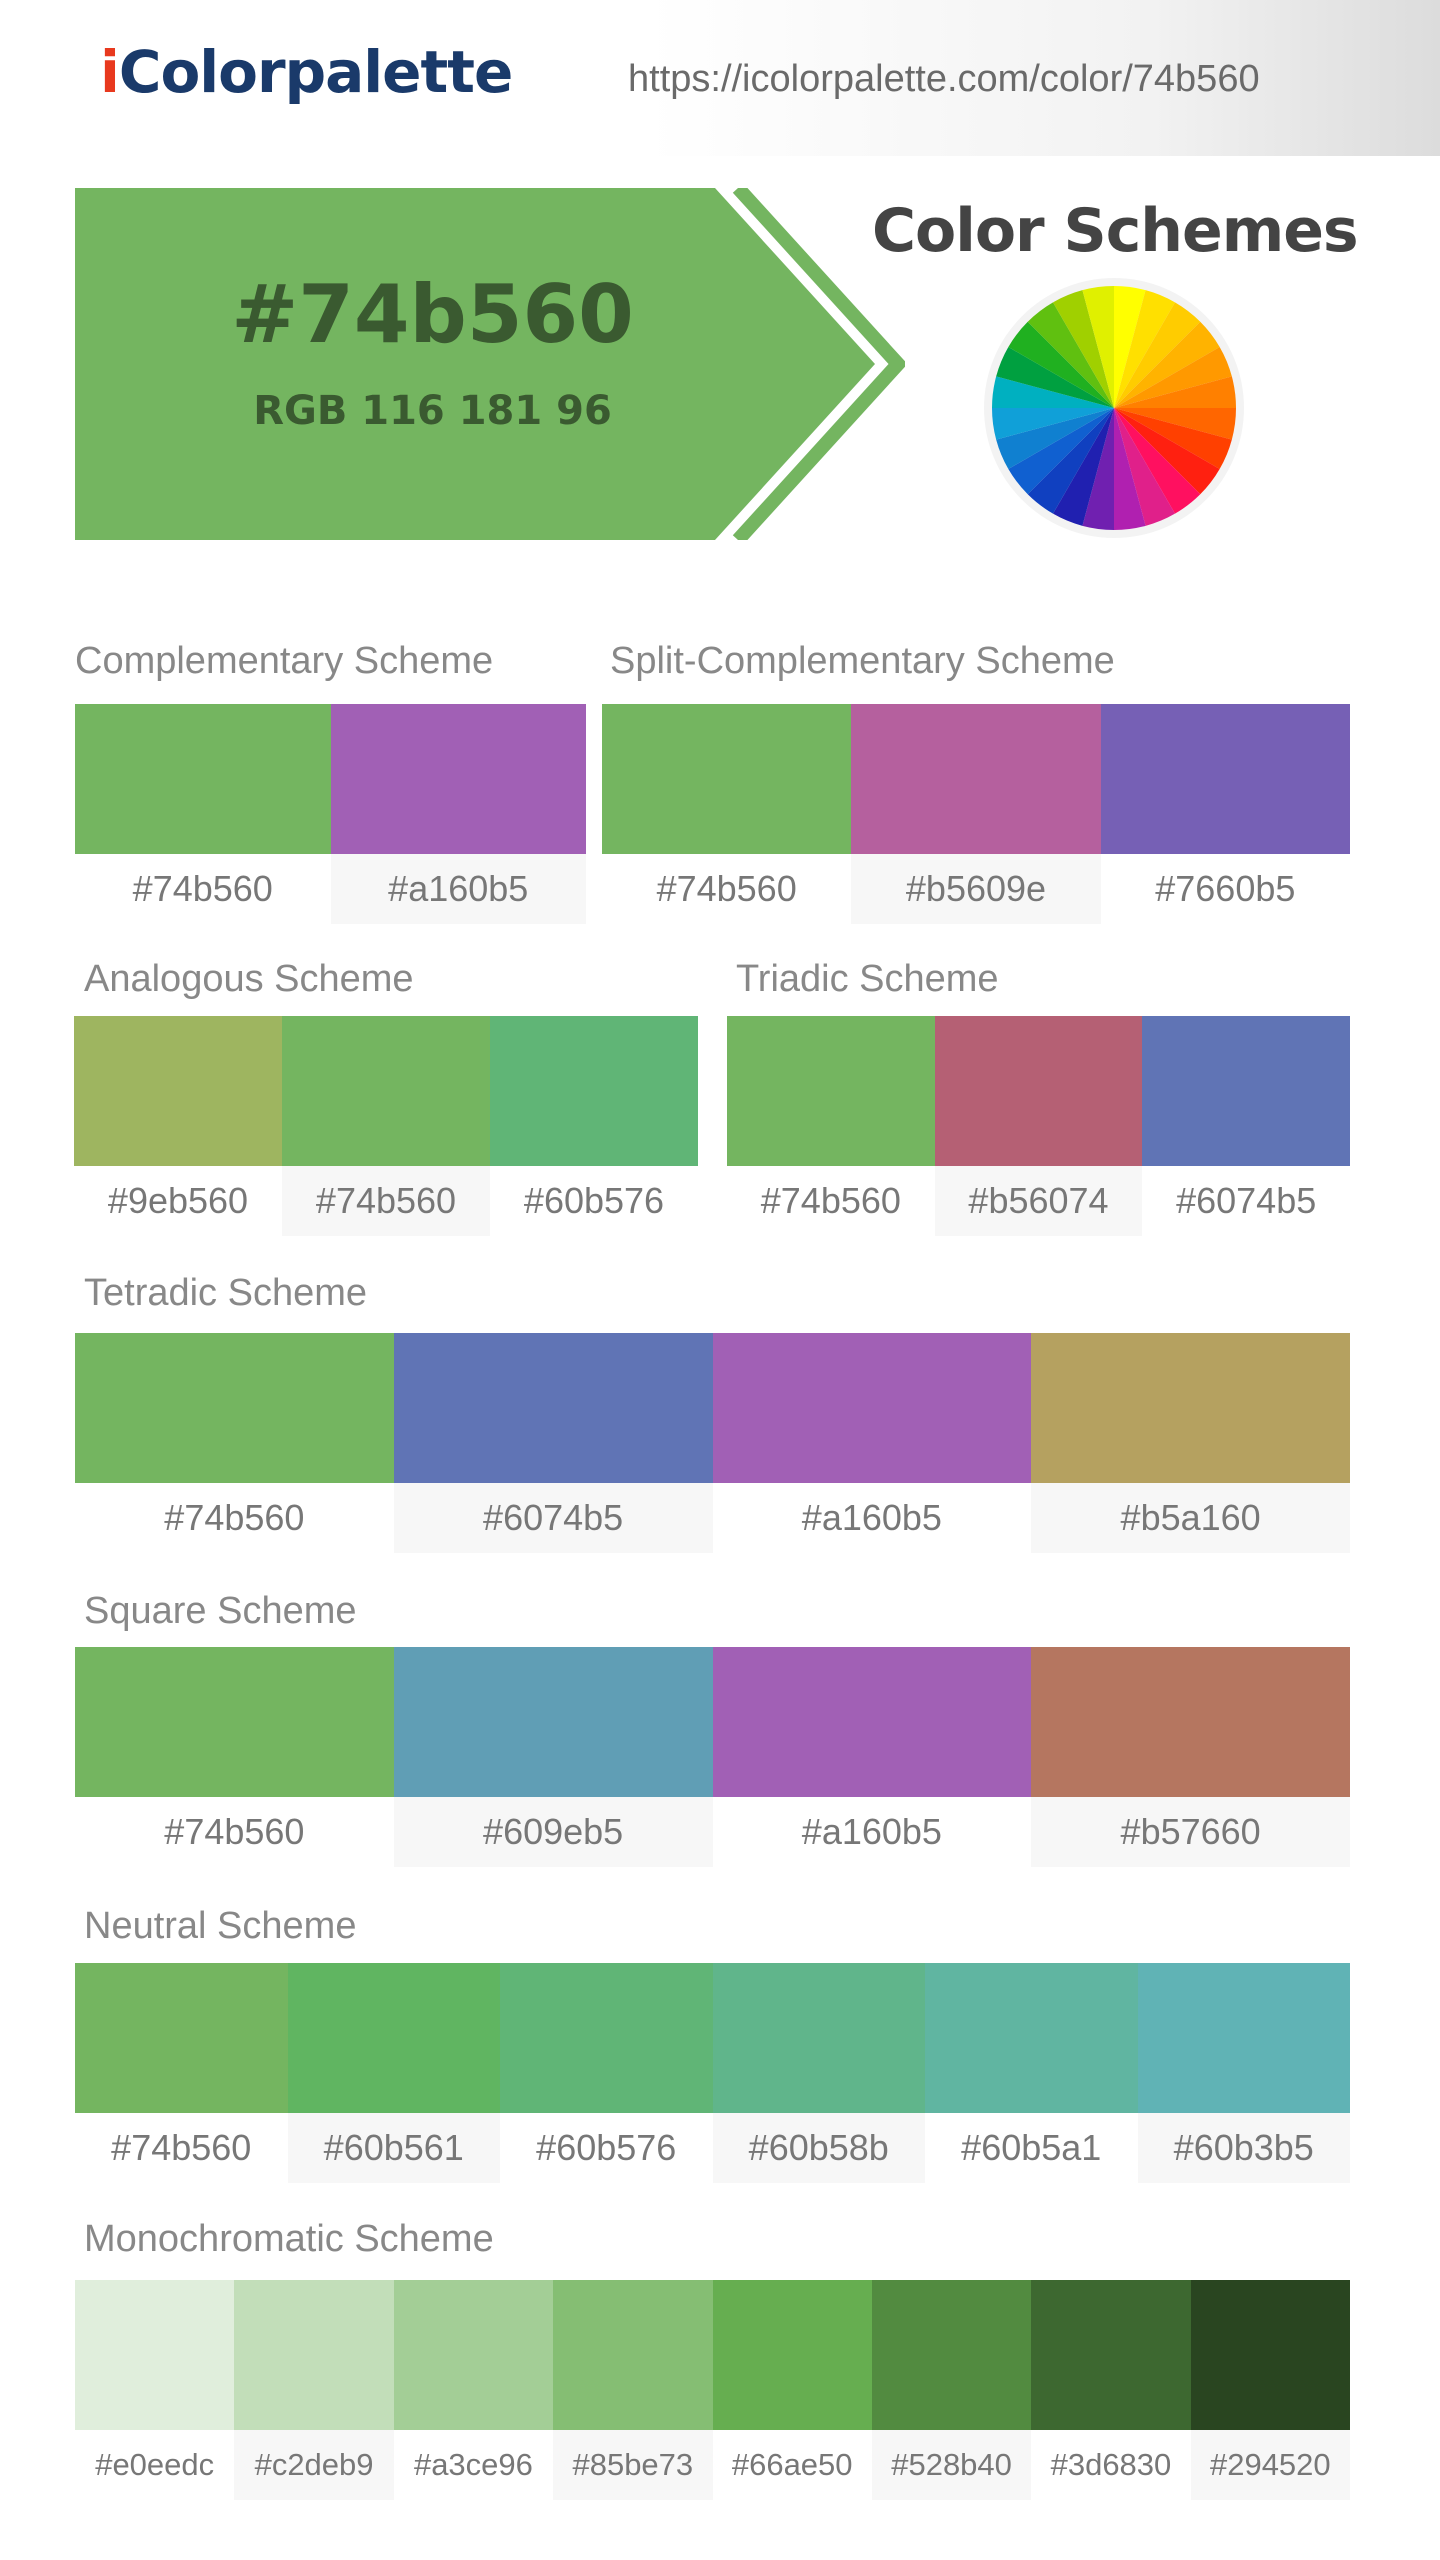 The image size is (1440, 2560). Describe the element at coordinates (553, 1832) in the screenshot. I see `swatch-hex-label: #609eb5` at that location.